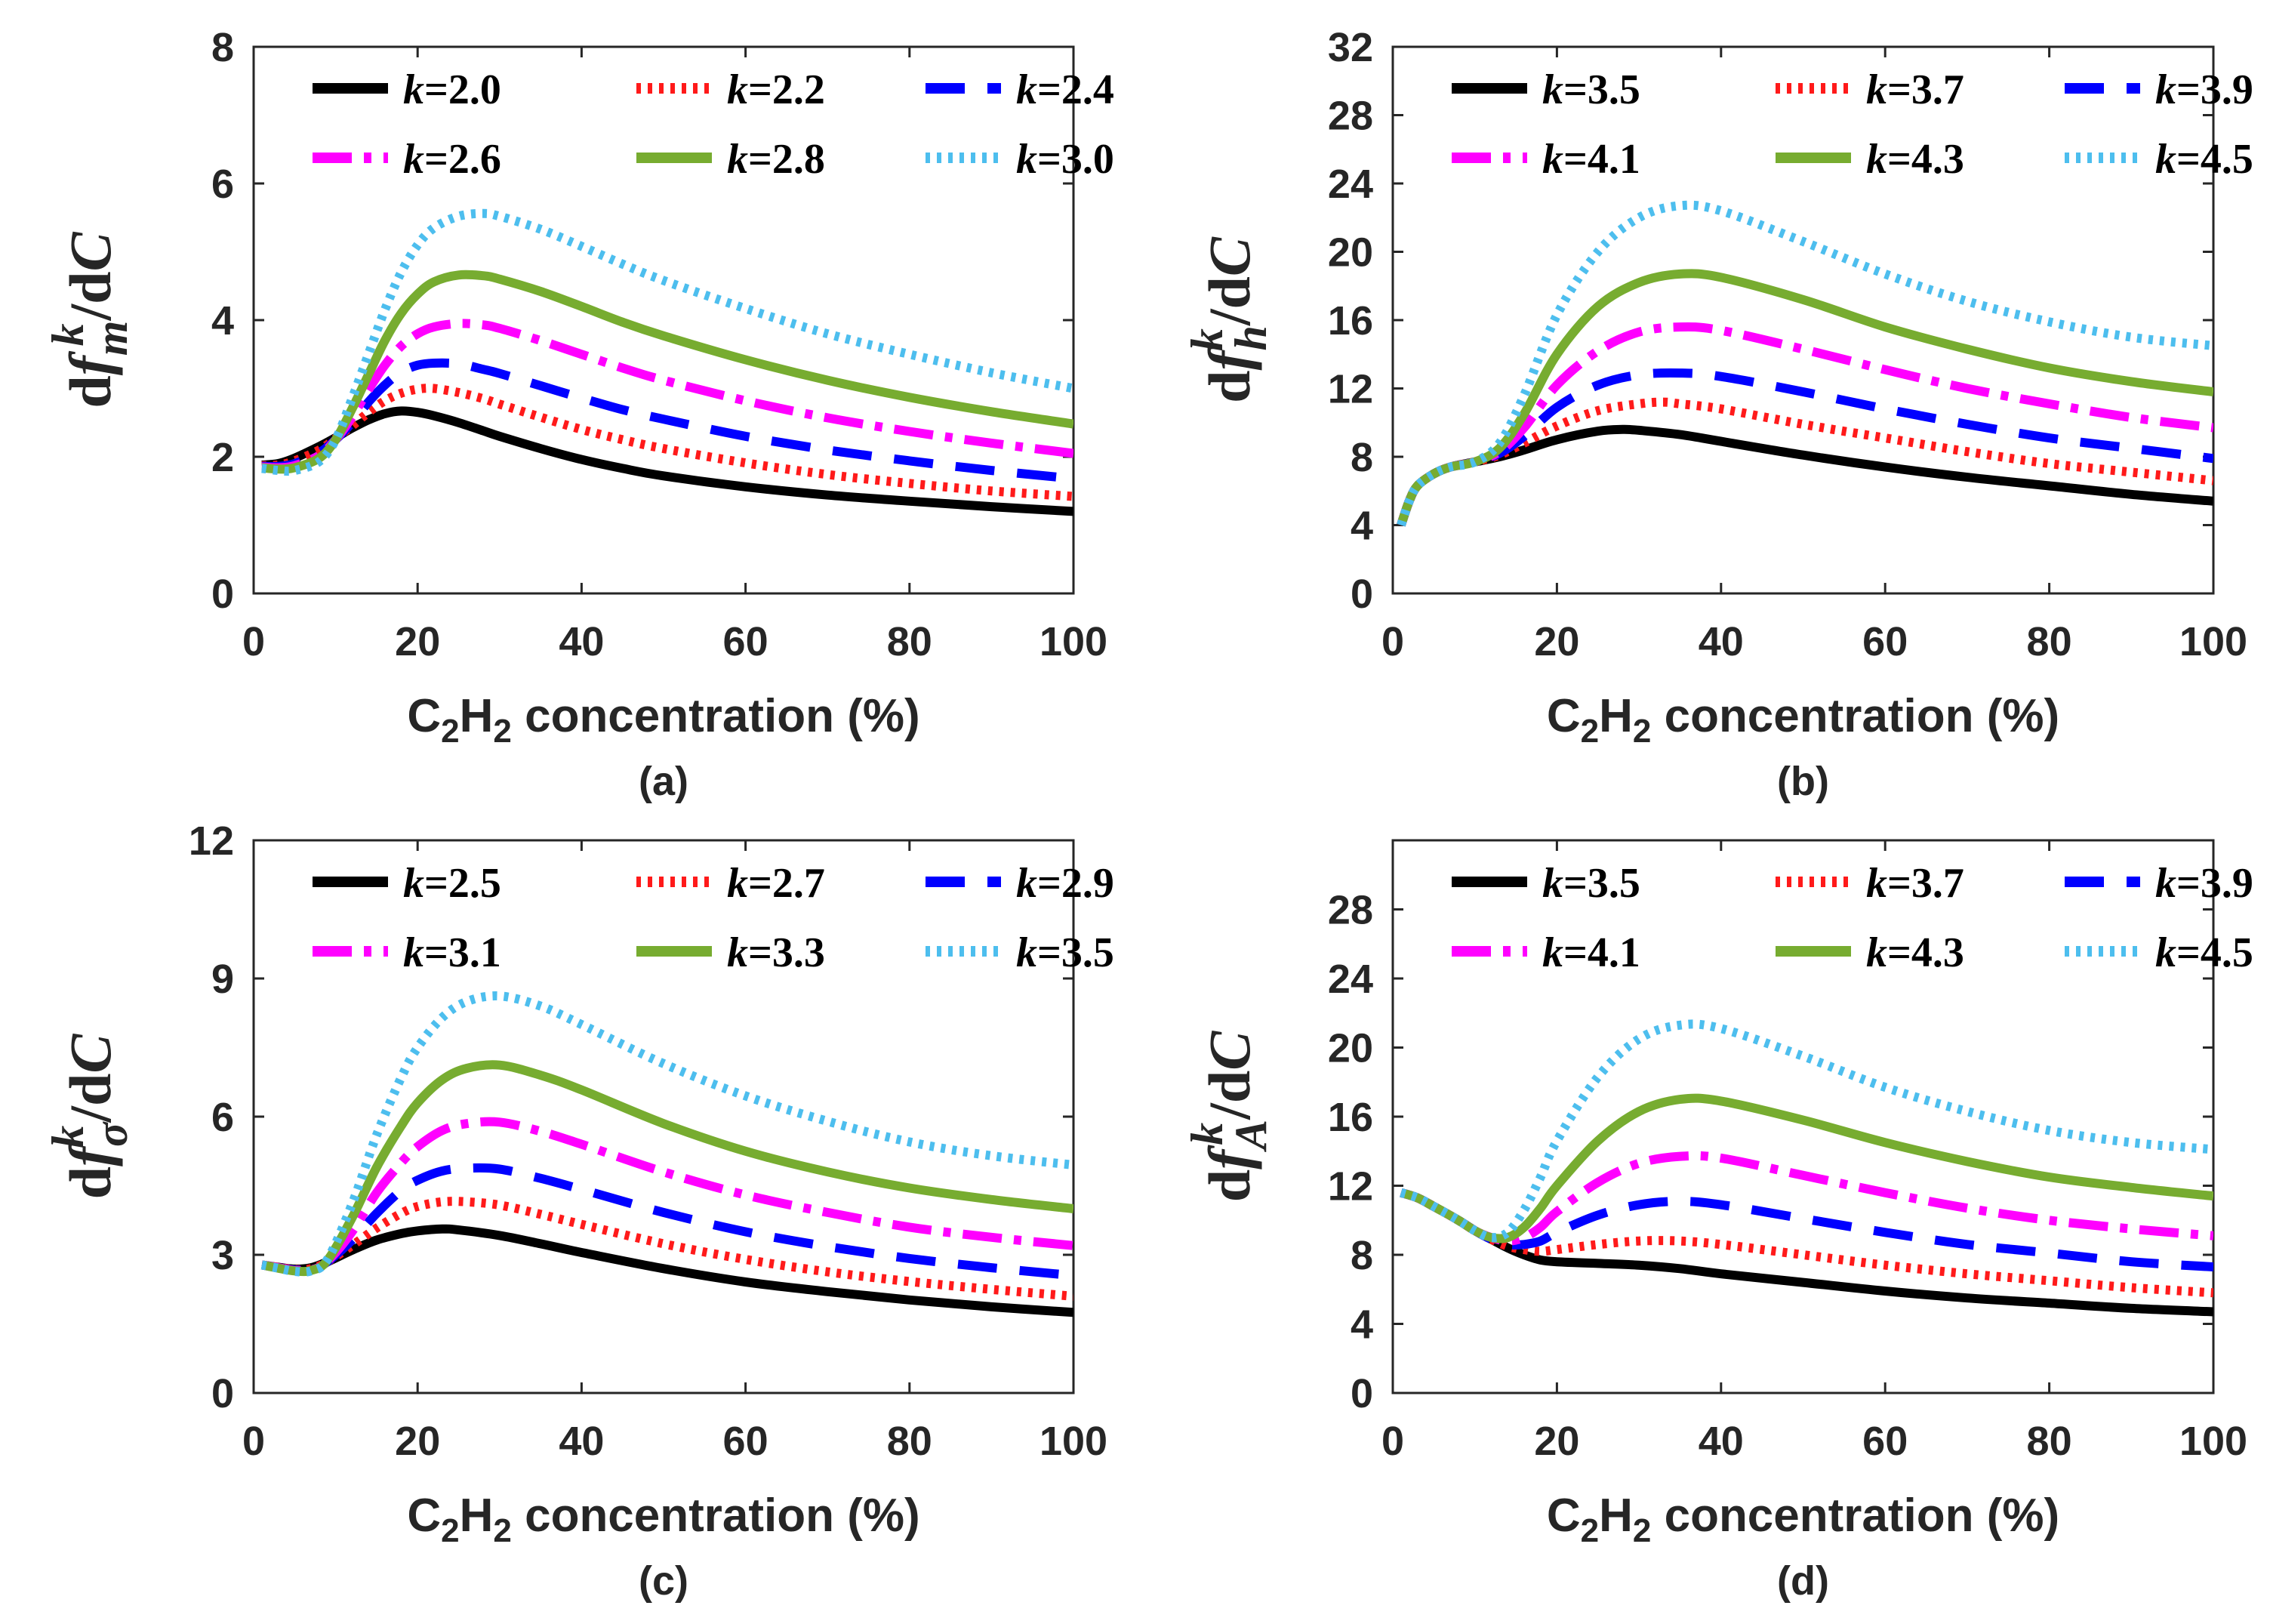  What do you see at coordinates (2204, 952) in the screenshot?
I see `legend-label: k=4.5` at bounding box center [2204, 952].